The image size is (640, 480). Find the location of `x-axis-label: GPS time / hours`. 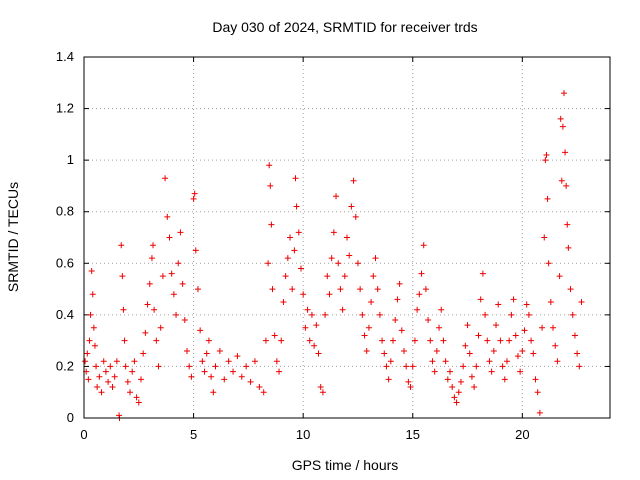

x-axis-label: GPS time / hours is located at coordinates (345, 465).